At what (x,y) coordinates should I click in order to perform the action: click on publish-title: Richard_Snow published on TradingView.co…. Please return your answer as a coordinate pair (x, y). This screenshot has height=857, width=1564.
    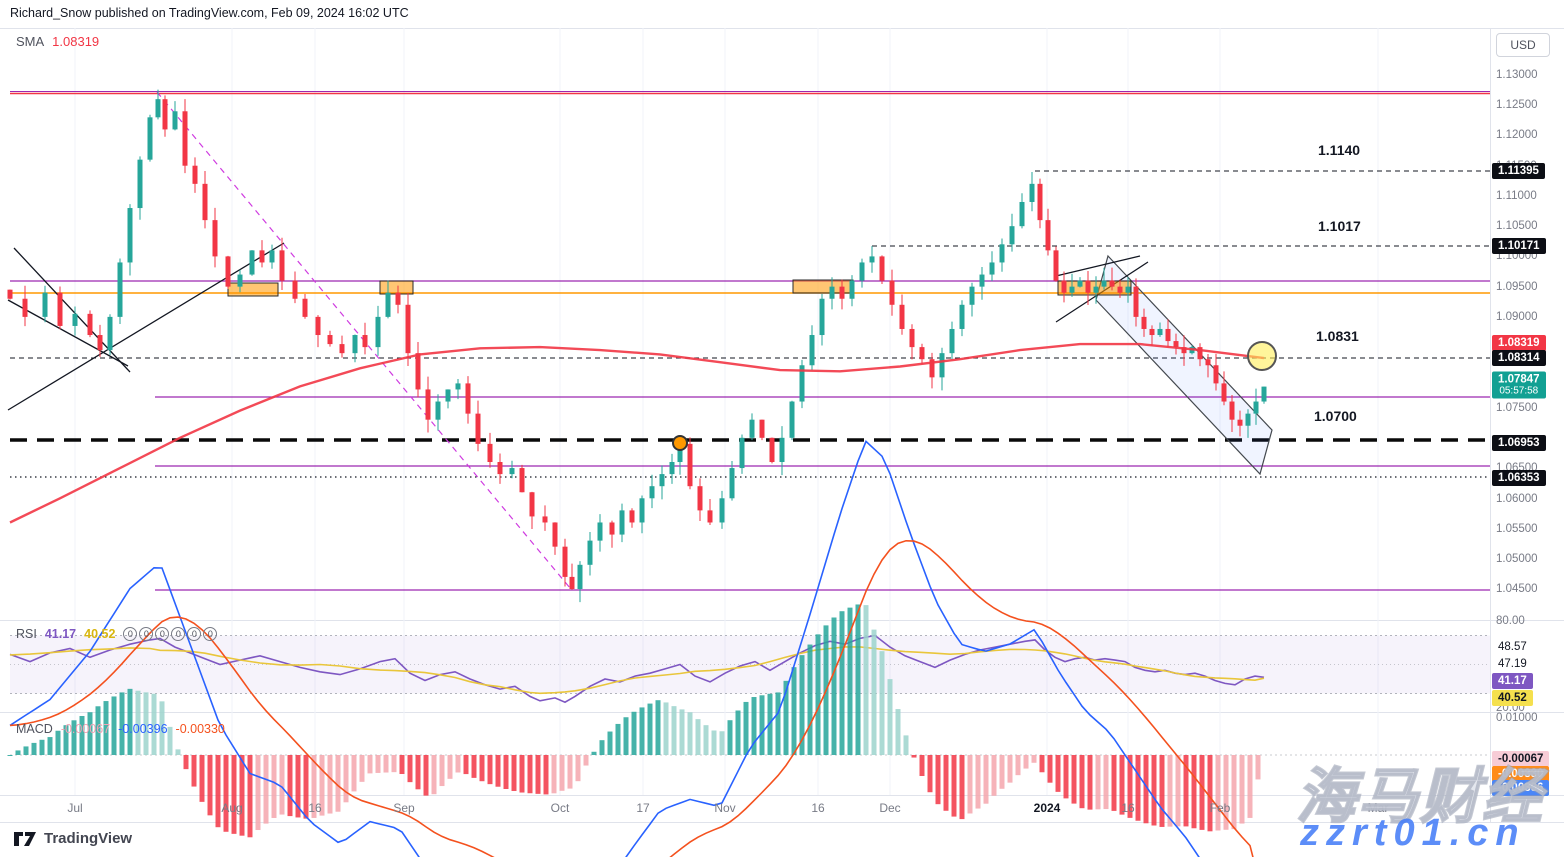
    Looking at the image, I should click on (209, 13).